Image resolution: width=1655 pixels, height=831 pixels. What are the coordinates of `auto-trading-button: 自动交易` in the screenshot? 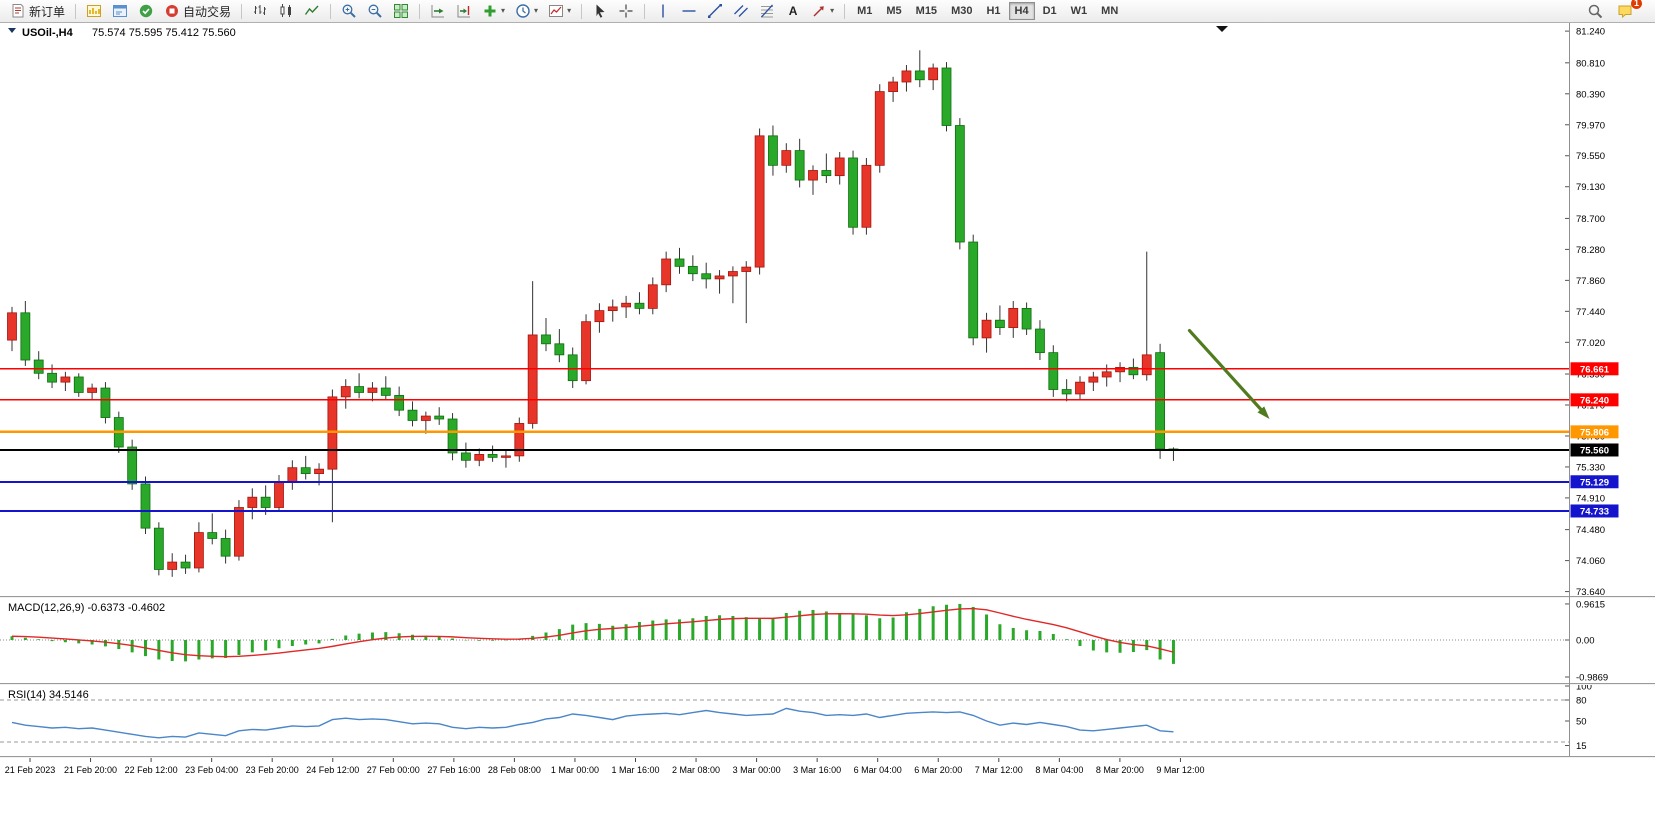 It's located at (197, 11).